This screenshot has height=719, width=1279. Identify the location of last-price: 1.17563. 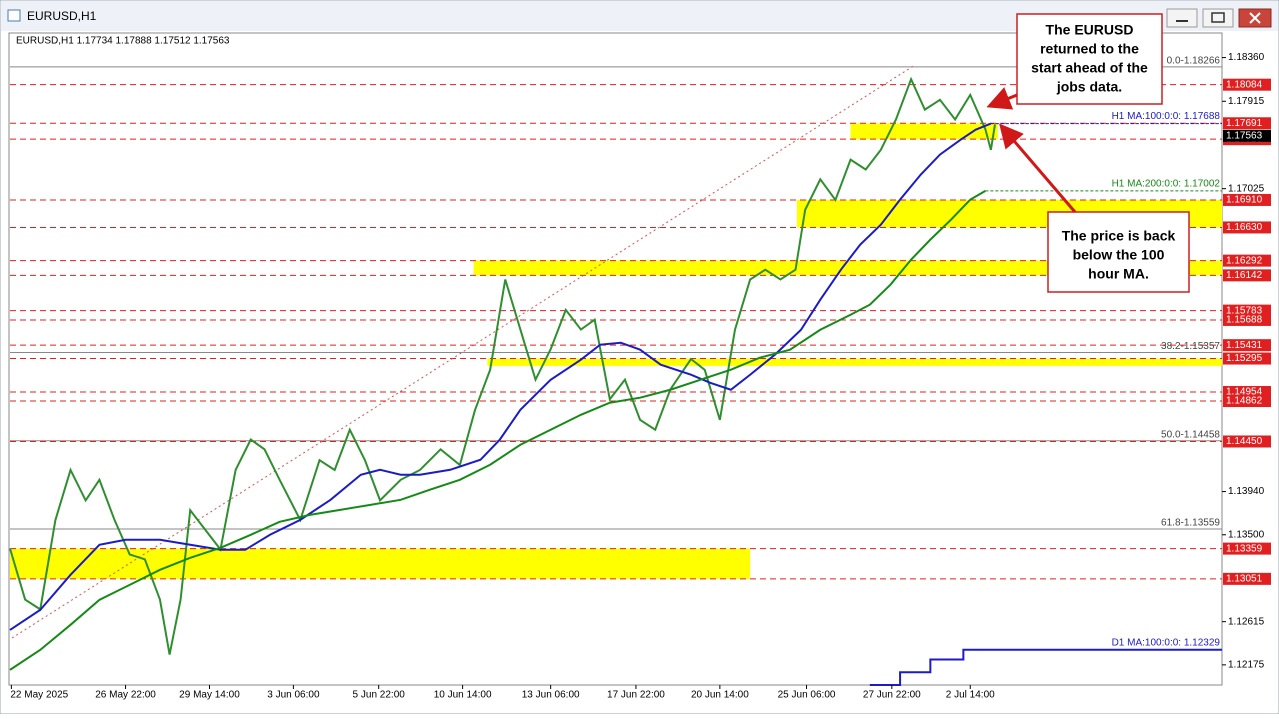
(1244, 135).